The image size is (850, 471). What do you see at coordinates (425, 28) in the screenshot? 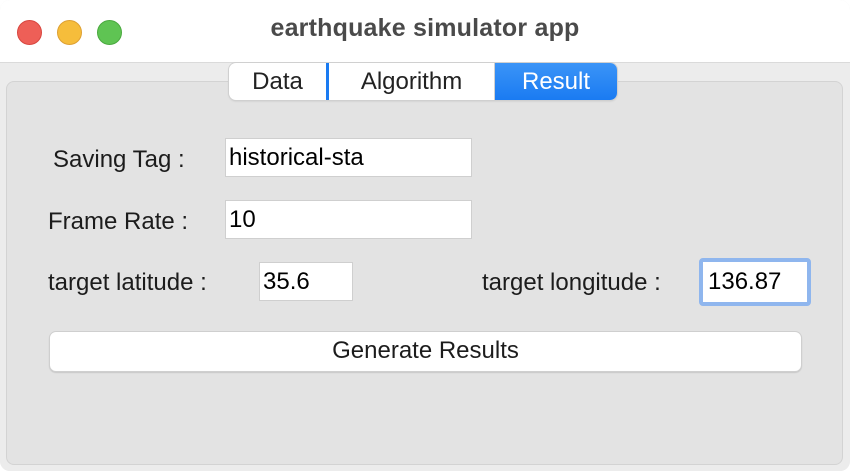
I see `window-title: earthquake simulator app` at bounding box center [425, 28].